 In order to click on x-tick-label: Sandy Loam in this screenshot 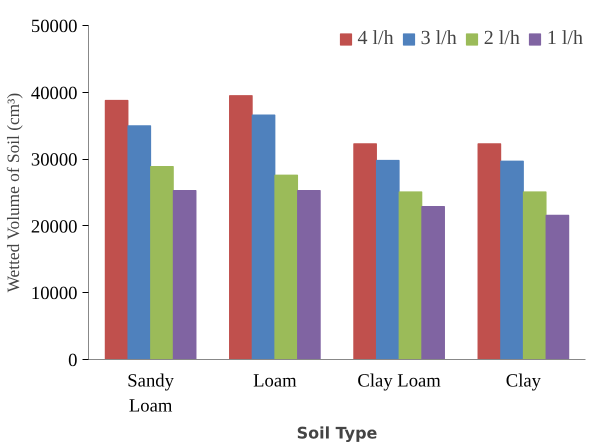, I will do `click(151, 393)`.